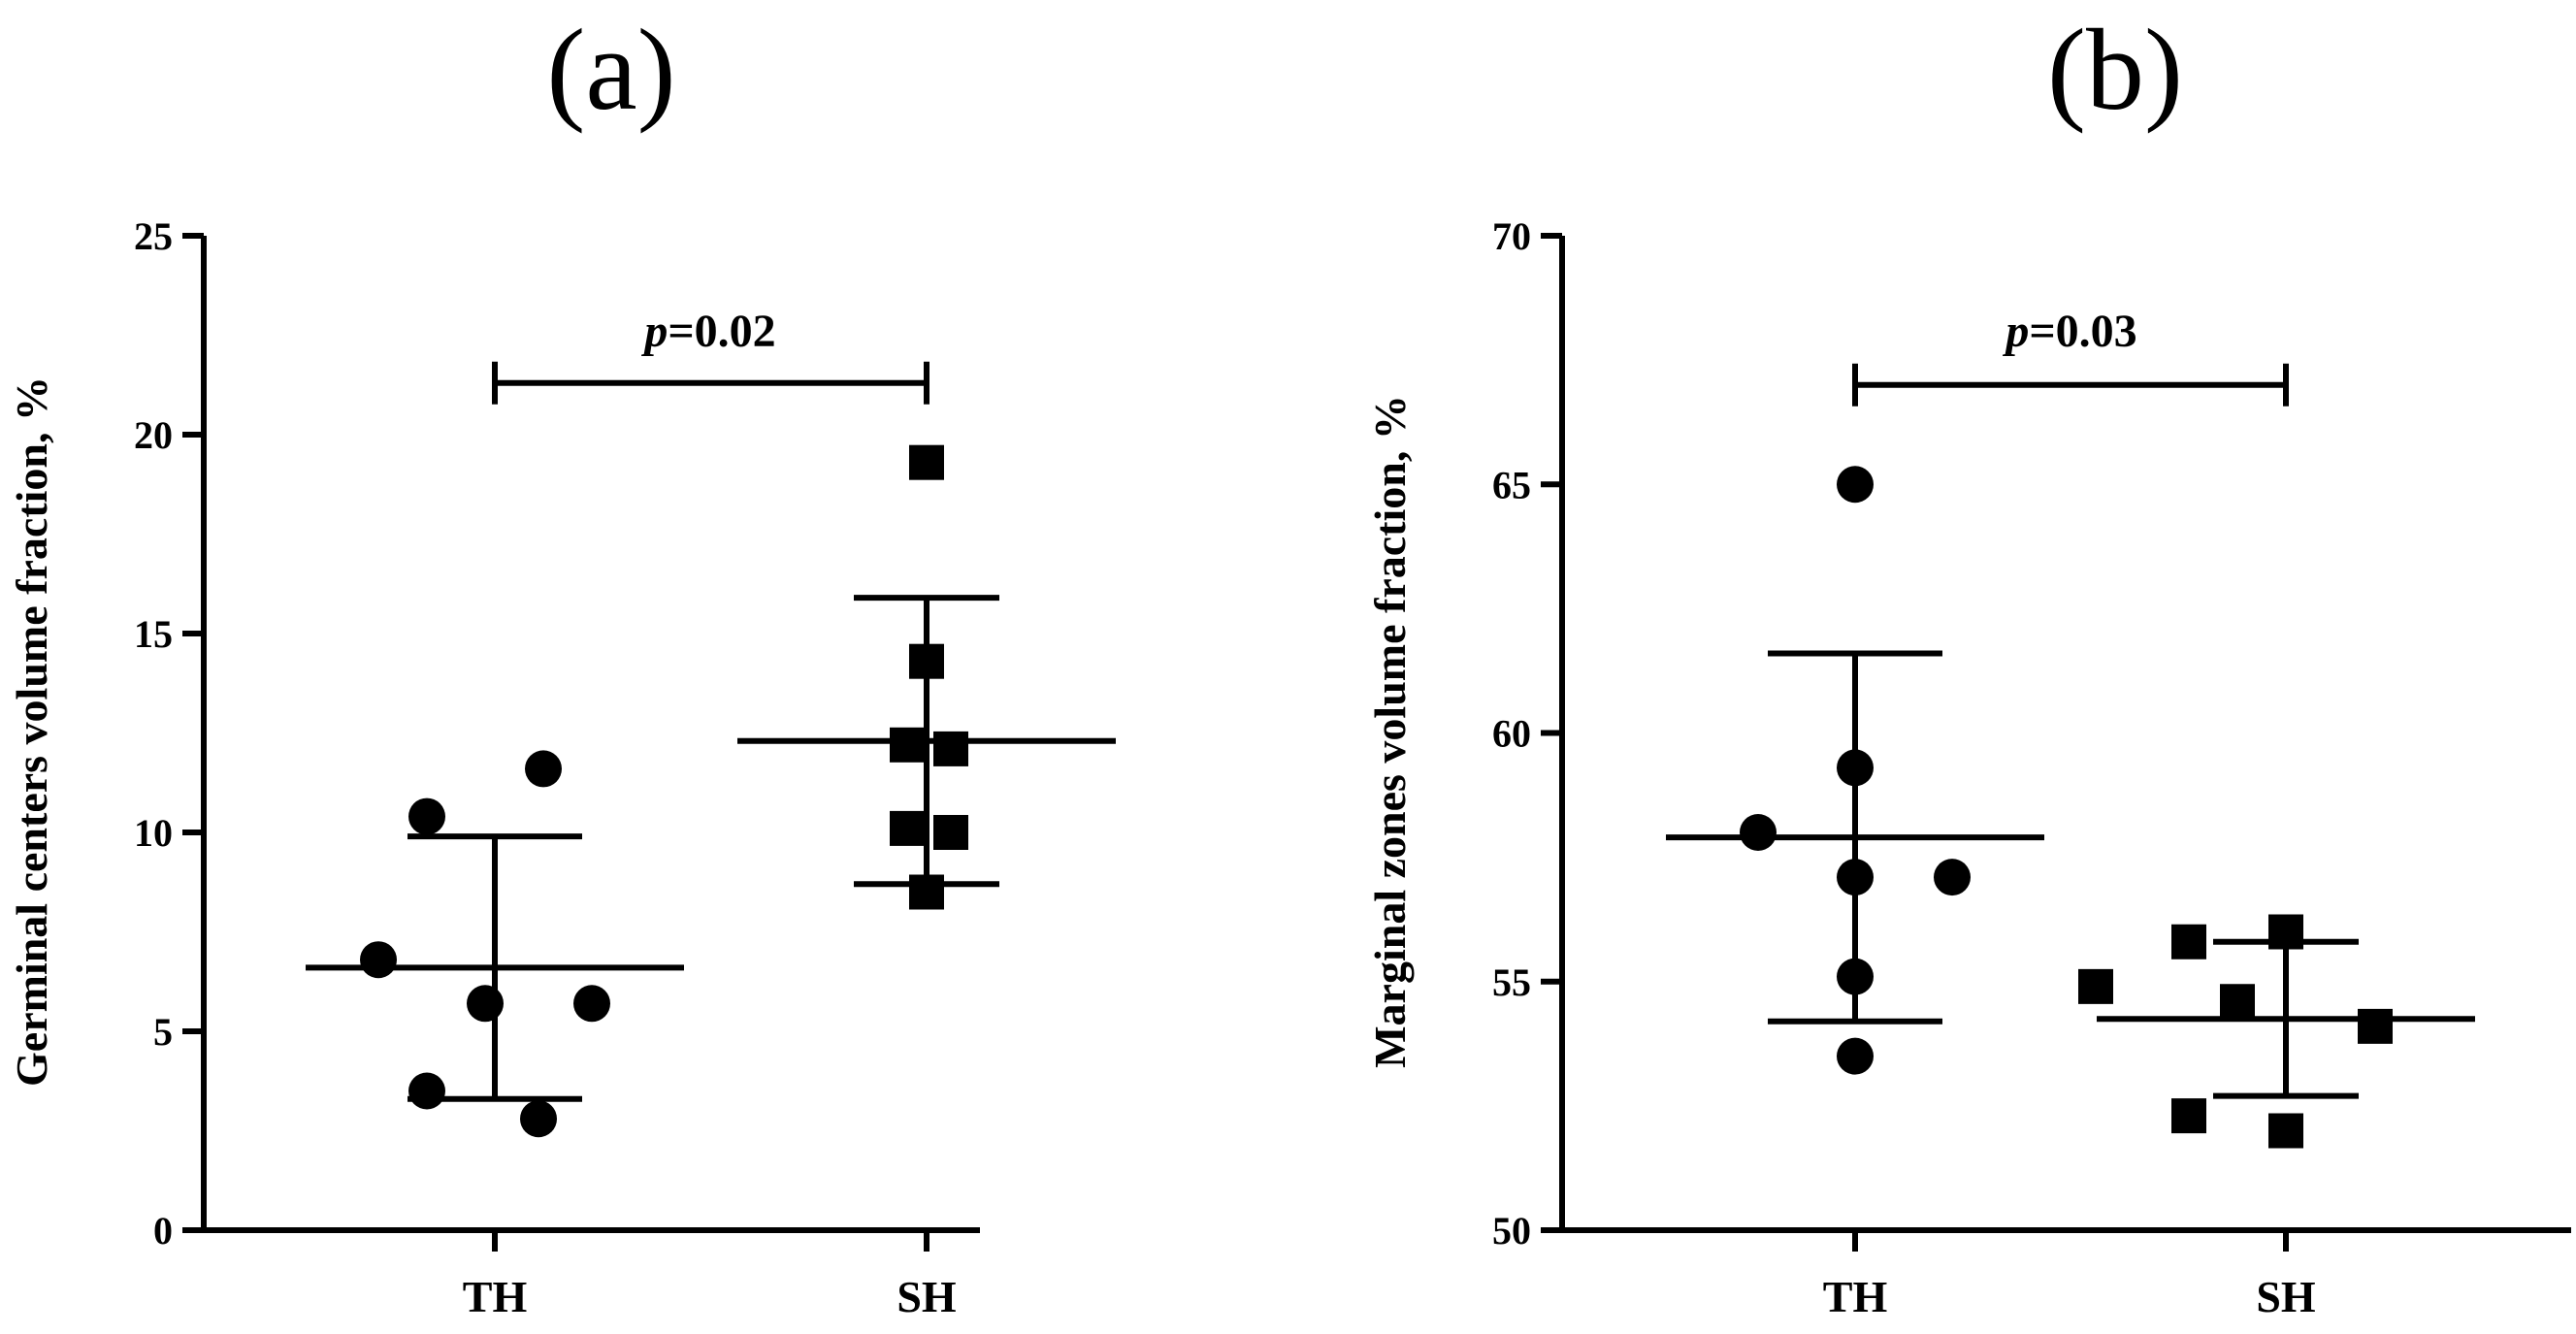 This screenshot has height=1334, width=2576. Describe the element at coordinates (2069, 331) in the screenshot. I see `panel-b-p-value: p=0.03` at that location.